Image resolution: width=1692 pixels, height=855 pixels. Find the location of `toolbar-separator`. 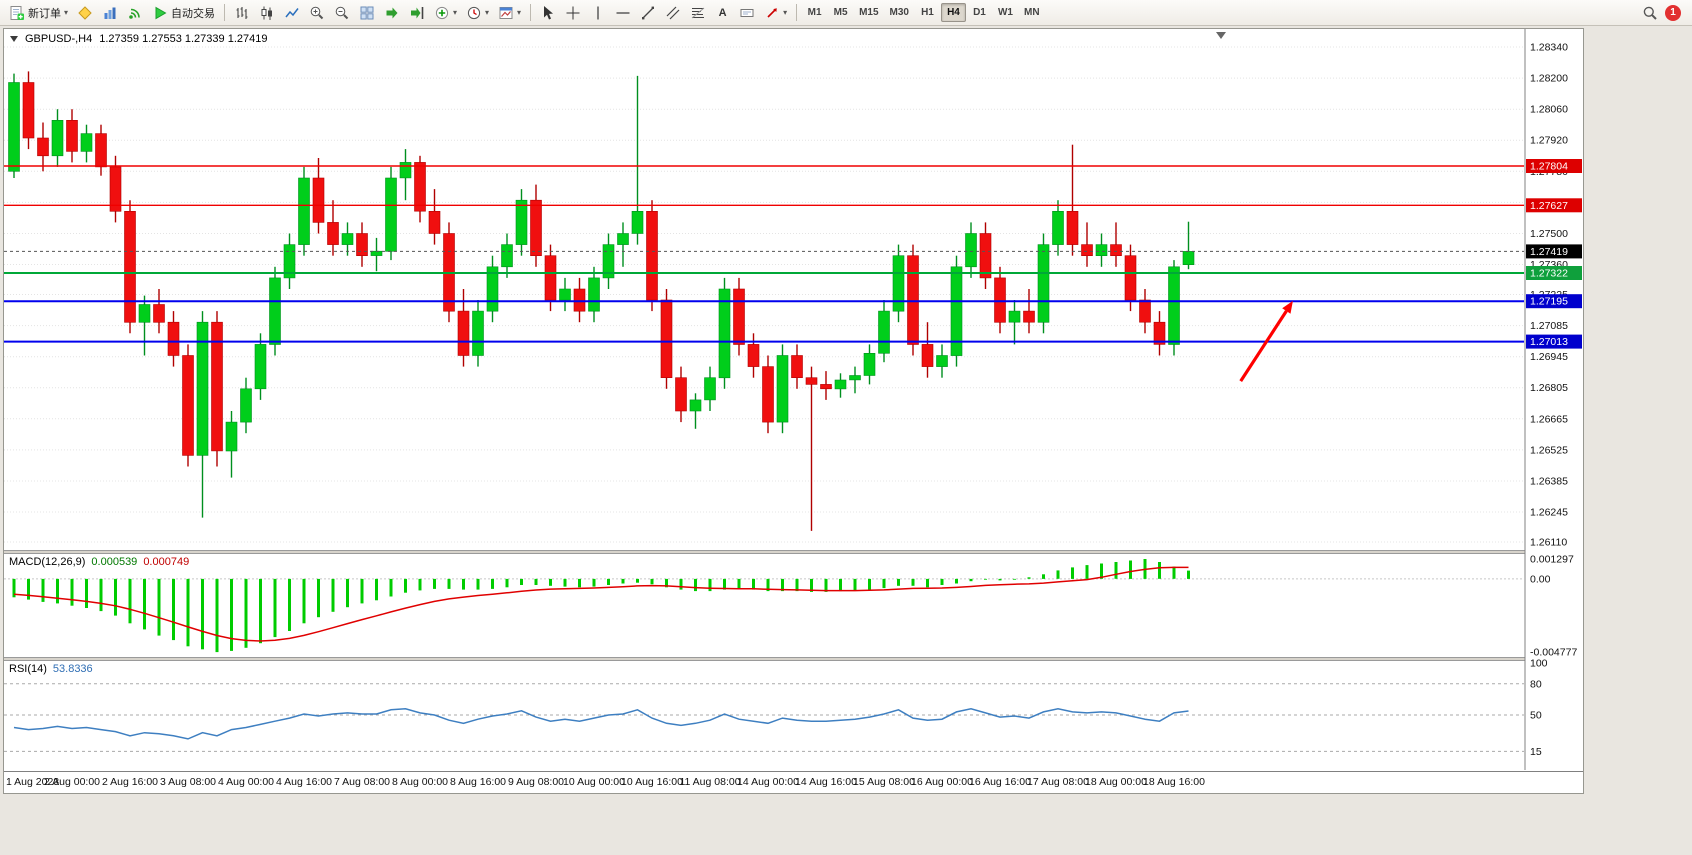

toolbar-separator is located at coordinates (797, 12).